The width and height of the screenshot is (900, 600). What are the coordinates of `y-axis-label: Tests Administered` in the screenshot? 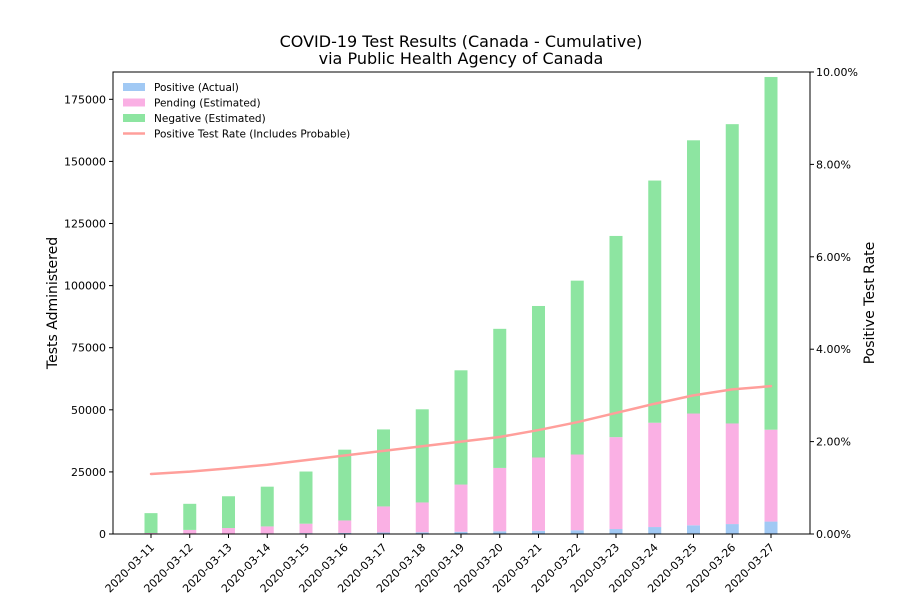 It's located at (53, 303).